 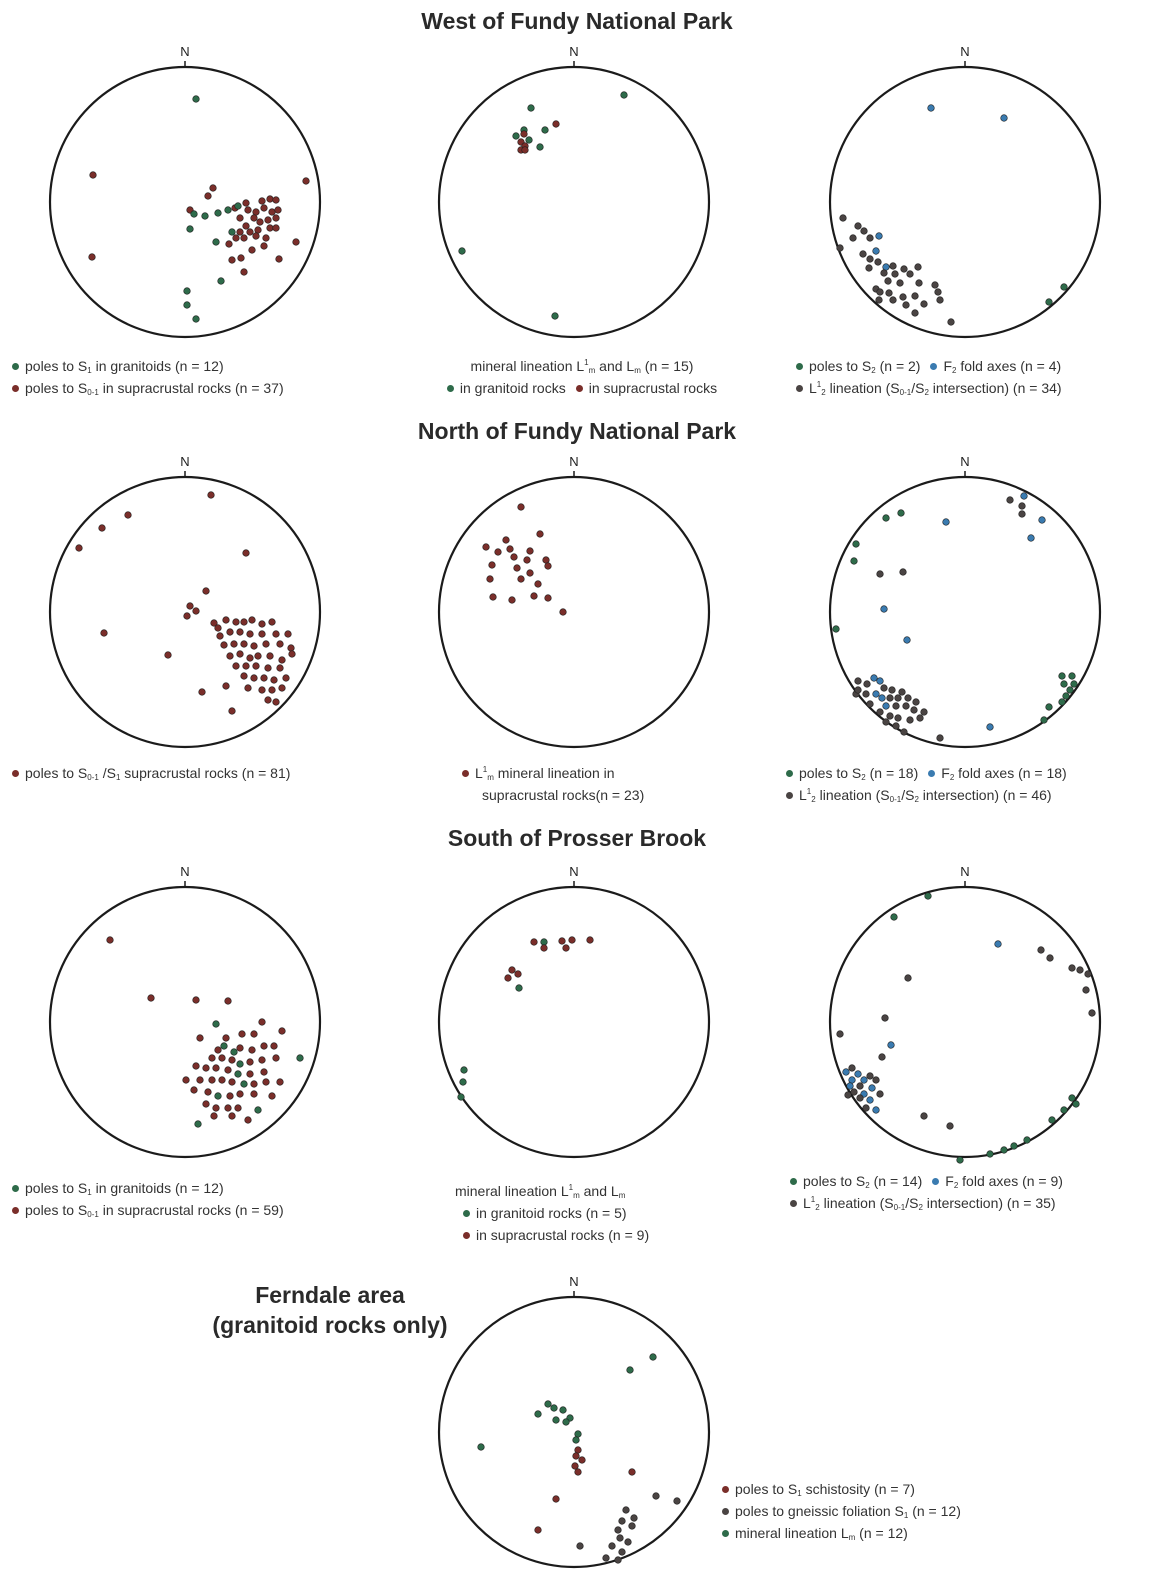 What do you see at coordinates (330, 1310) in the screenshot?
I see `title-ferndale: Ferndale area (granitoid rocks only)` at bounding box center [330, 1310].